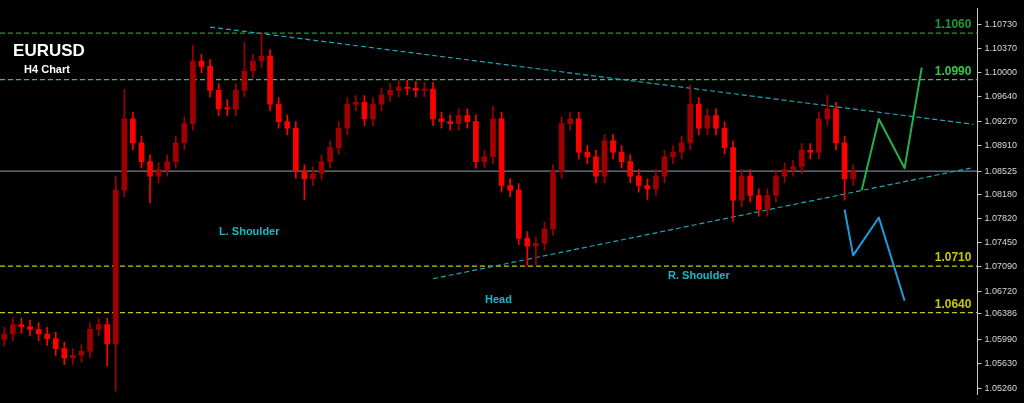 Image resolution: width=1024 pixels, height=403 pixels. What do you see at coordinates (1001, 170) in the screenshot?
I see `y-tick-label: 1.08525` at bounding box center [1001, 170].